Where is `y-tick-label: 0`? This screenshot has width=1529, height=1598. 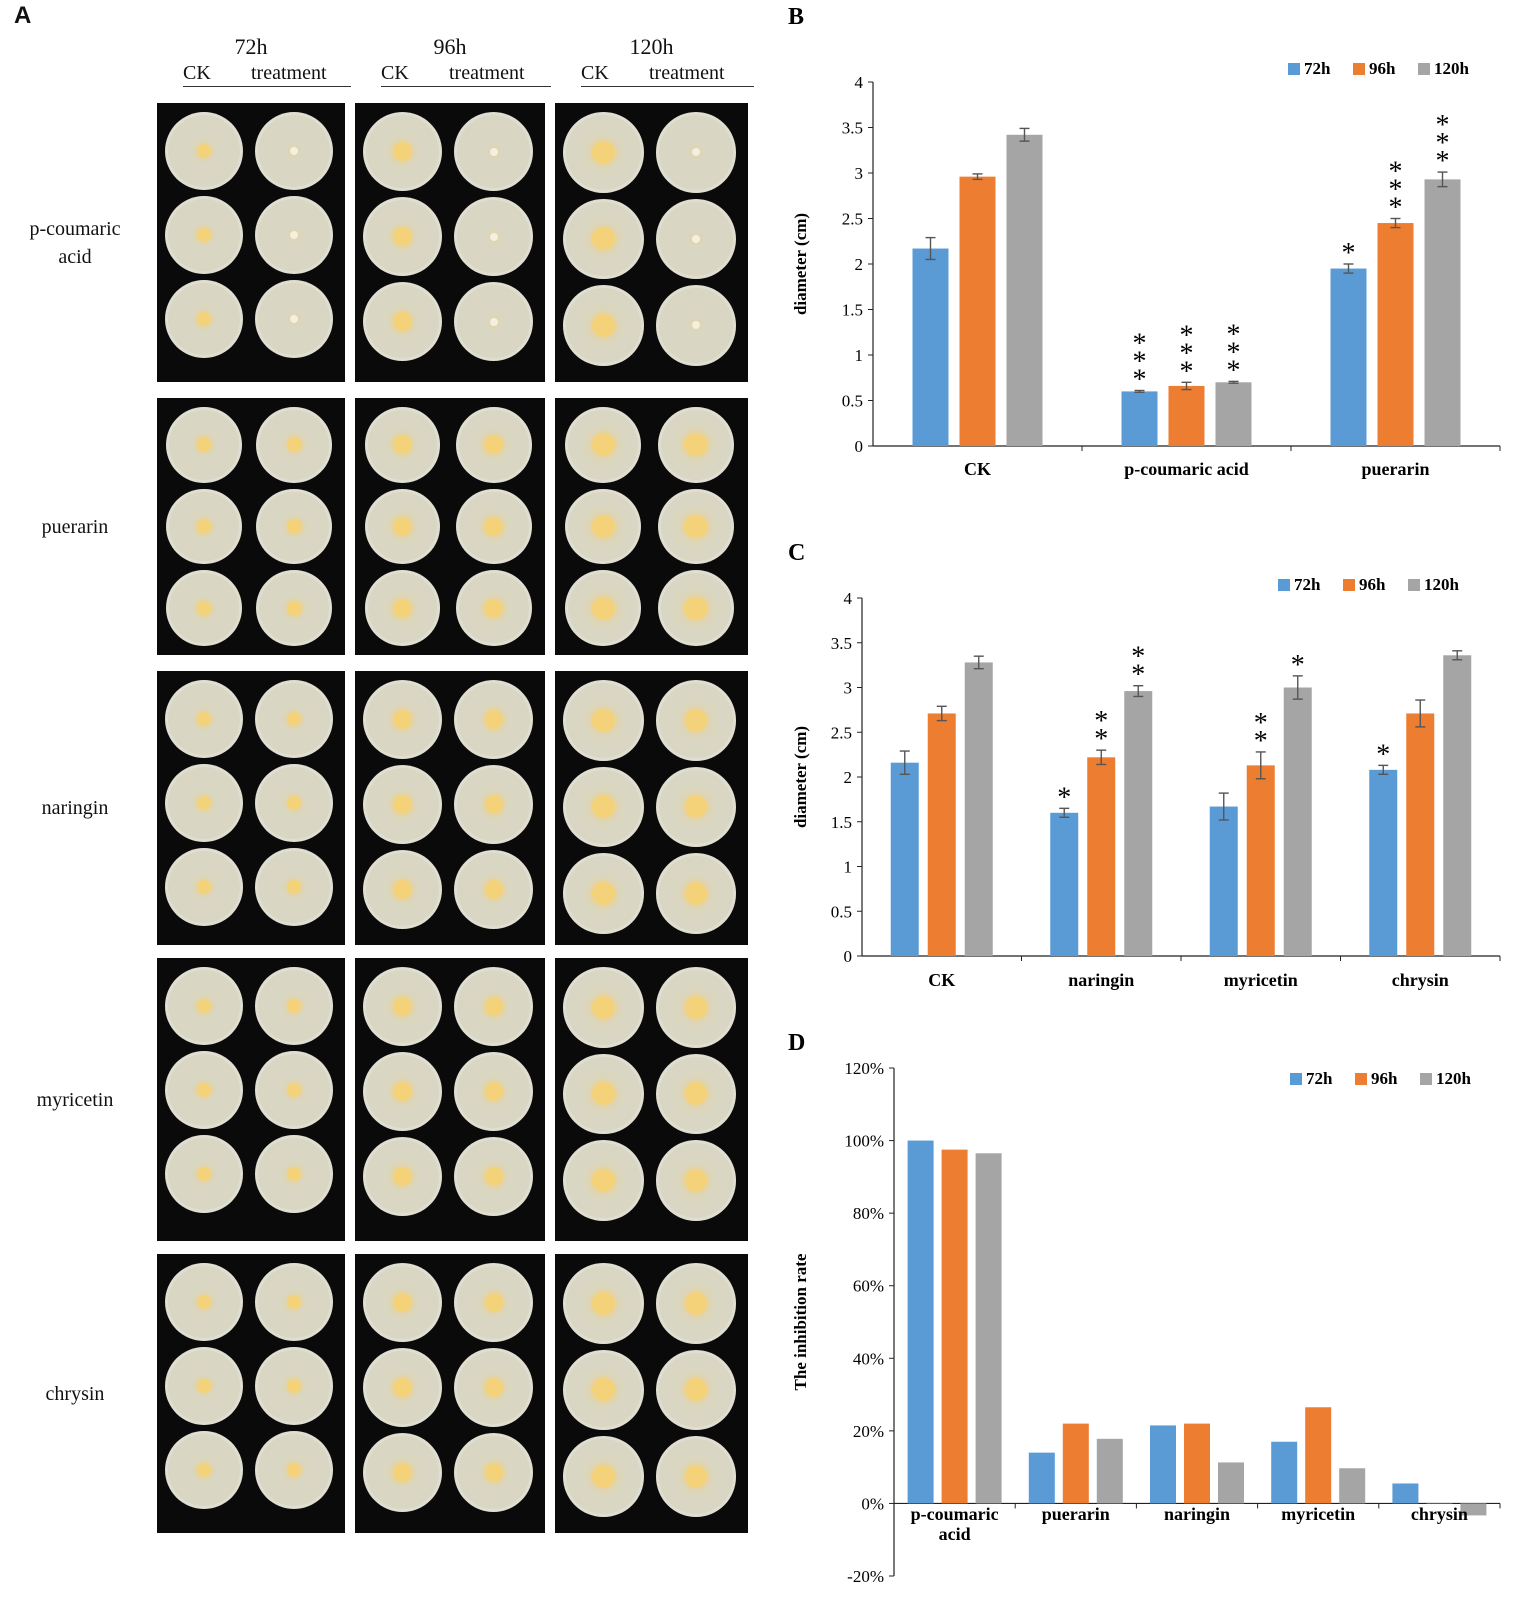 y-tick-label: 0 is located at coordinates (848, 956).